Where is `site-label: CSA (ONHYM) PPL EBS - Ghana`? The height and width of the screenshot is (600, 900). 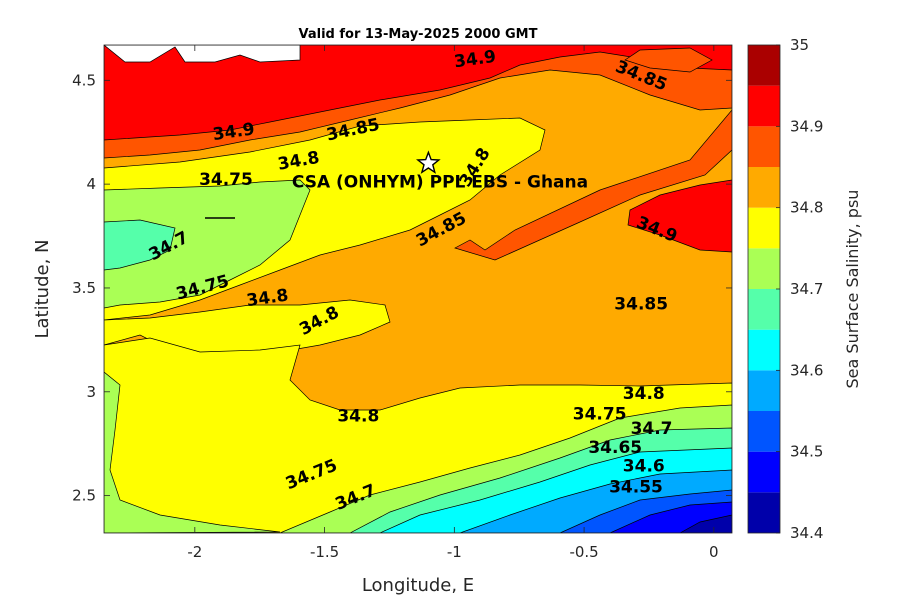
site-label: CSA (ONHYM) PPL EBS - Ghana is located at coordinates (440, 182).